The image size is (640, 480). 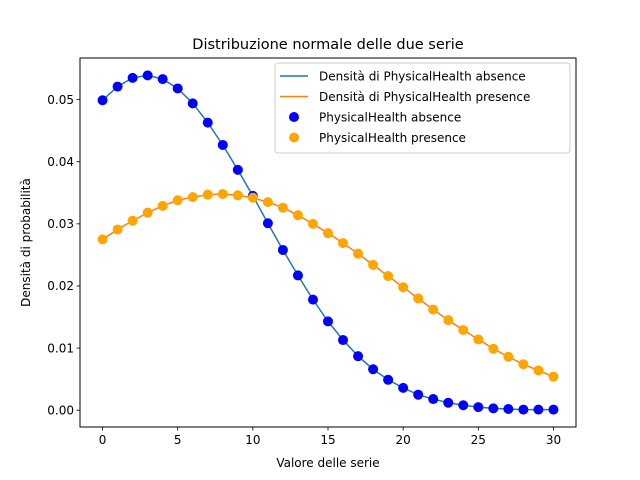 What do you see at coordinates (60, 286) in the screenshot?
I see `y-tick-label: 0.02` at bounding box center [60, 286].